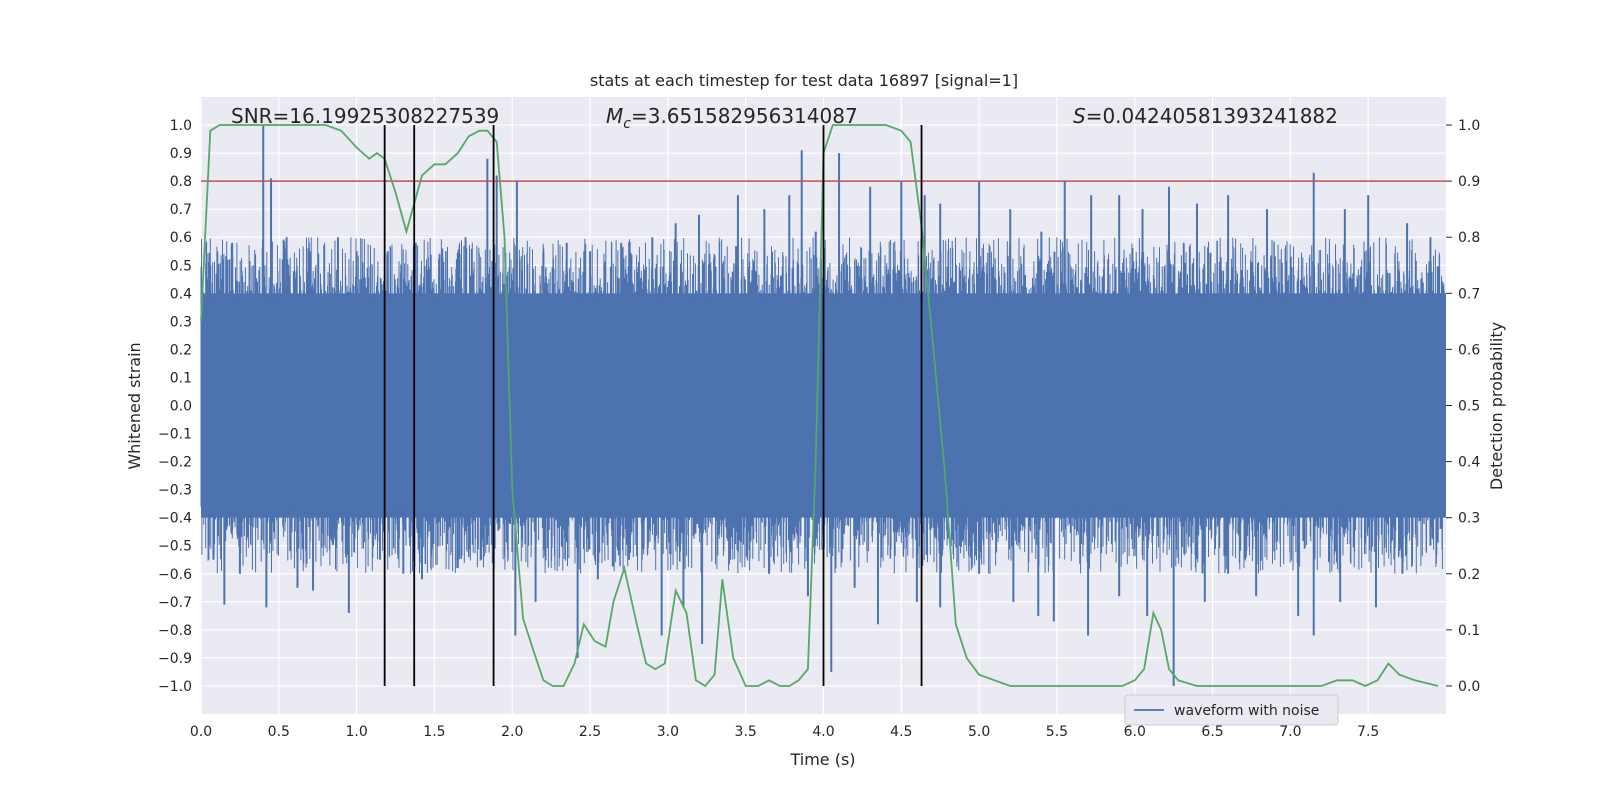  Describe the element at coordinates (979, 732) in the screenshot. I see `x-tick-label: 5.0` at that location.